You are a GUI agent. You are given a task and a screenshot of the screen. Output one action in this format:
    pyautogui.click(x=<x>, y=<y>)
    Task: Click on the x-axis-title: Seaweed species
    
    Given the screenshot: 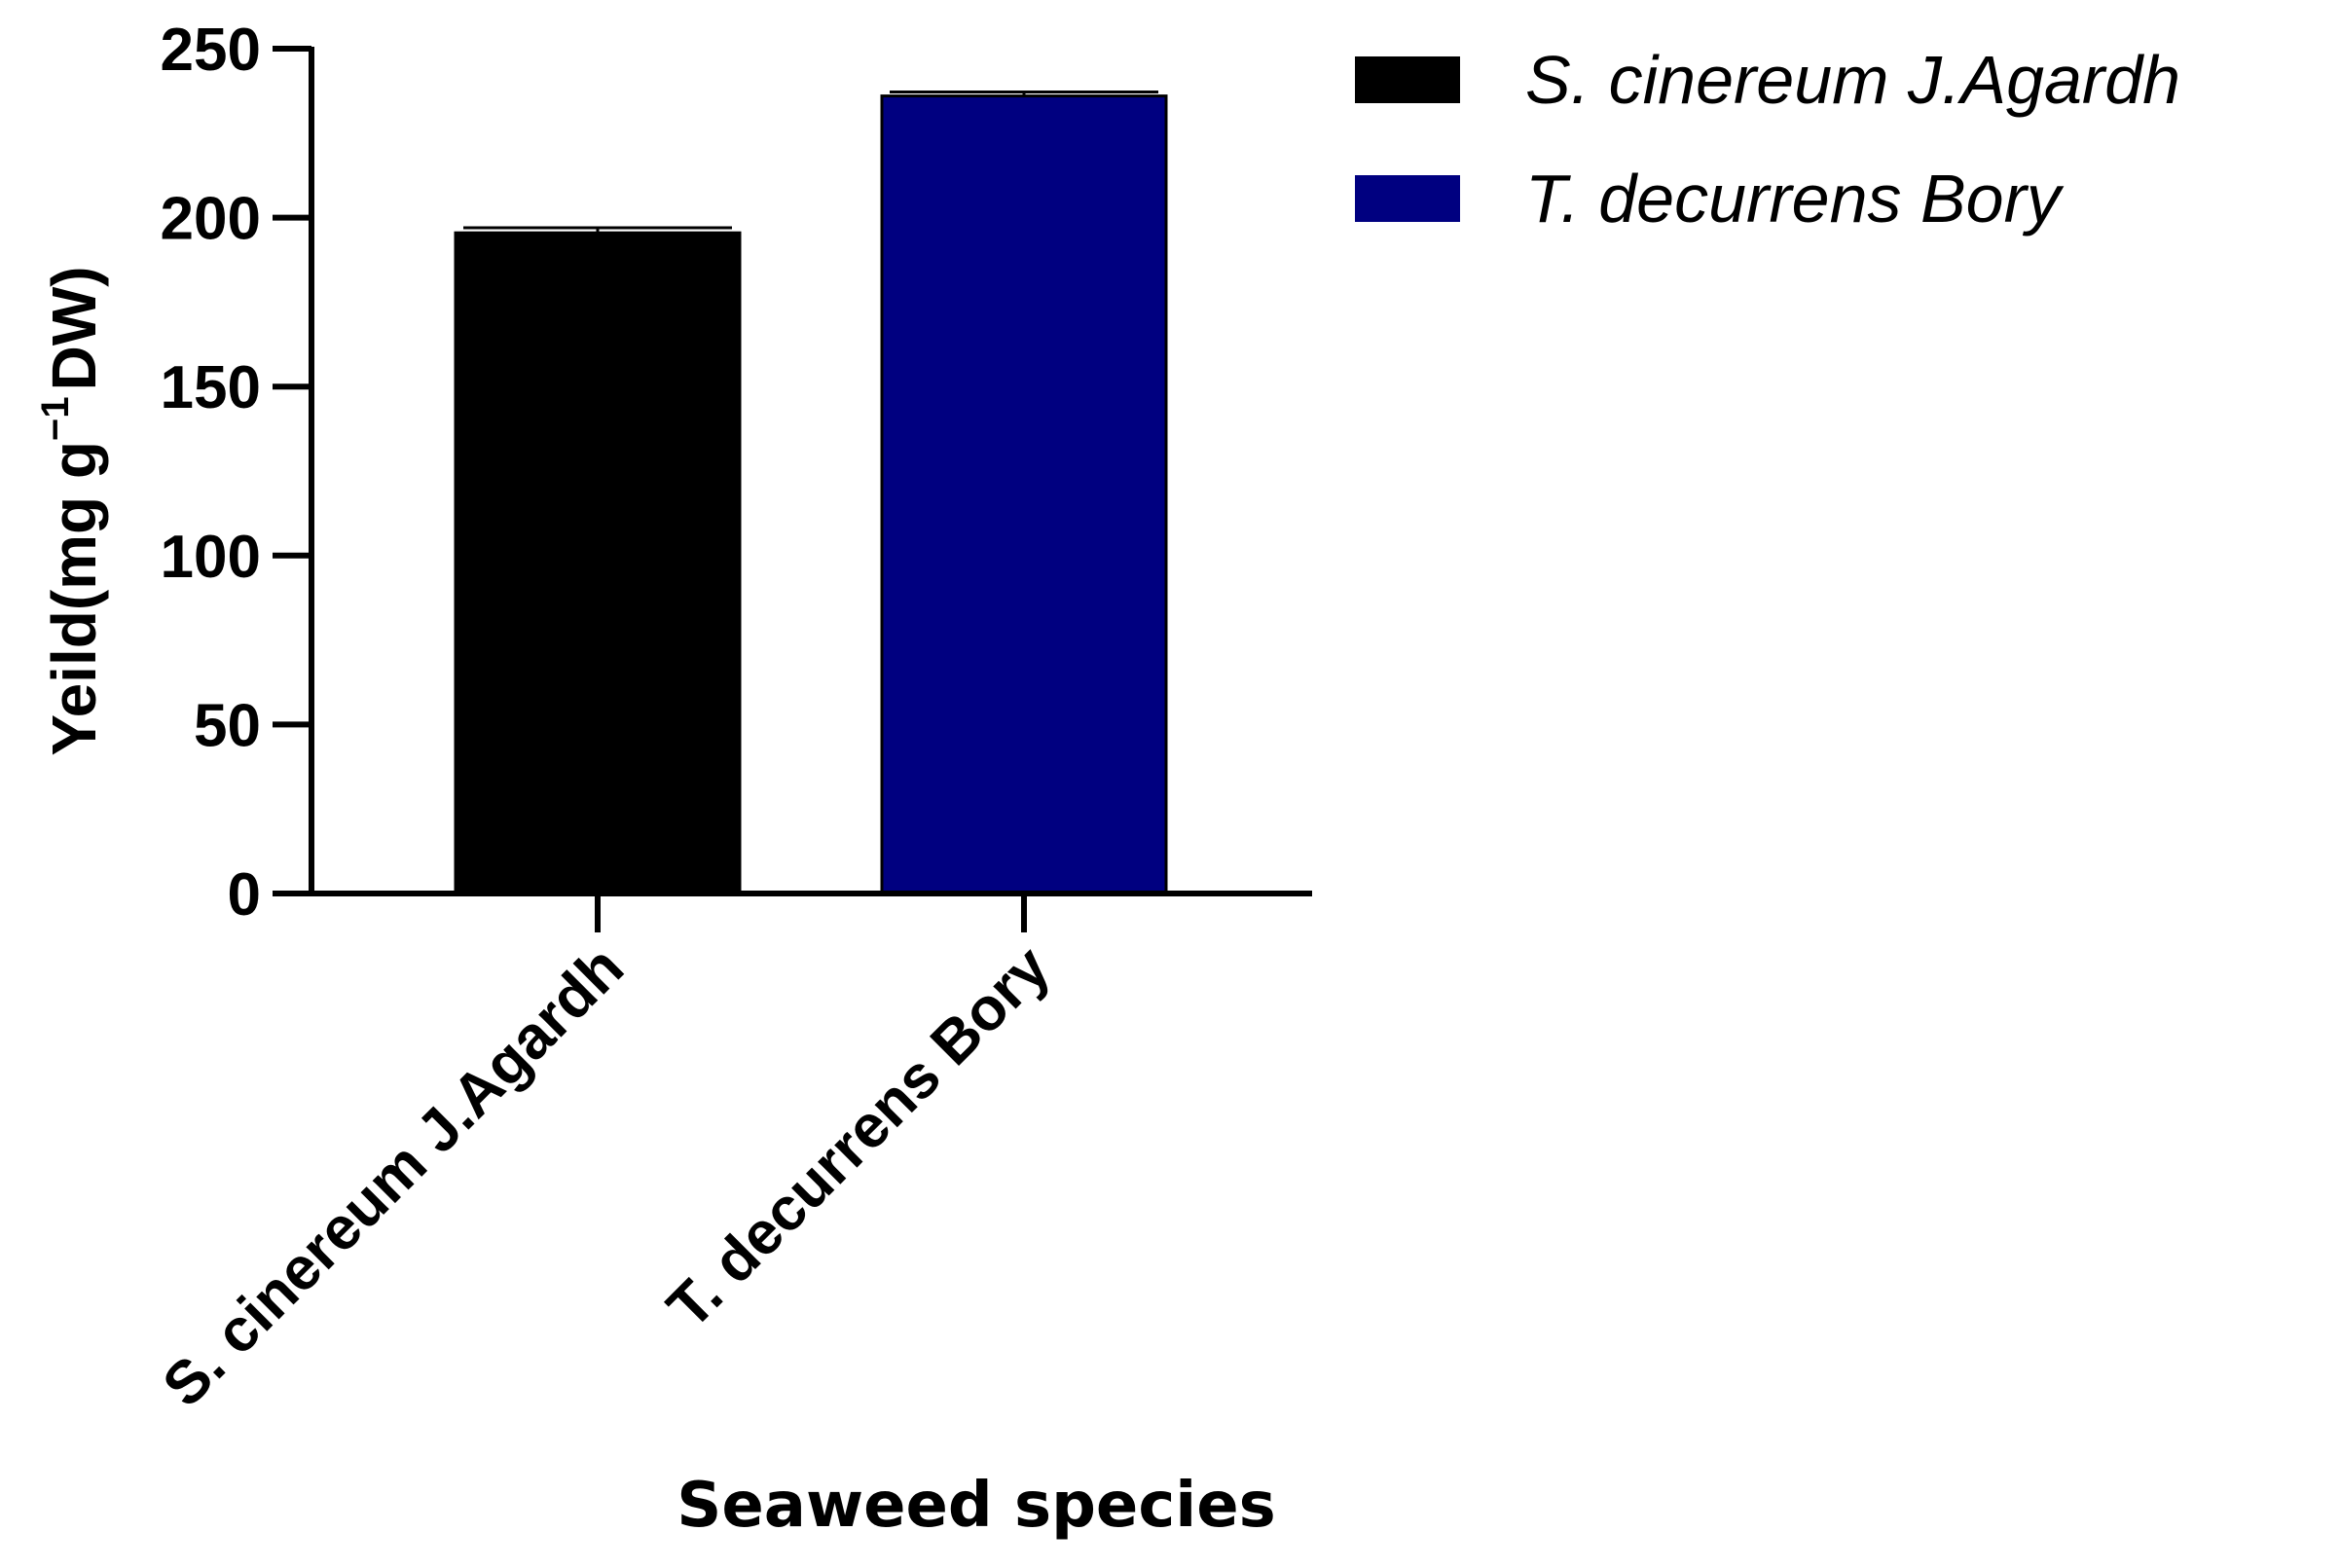 What is the action you would take?
    pyautogui.click(x=975, y=1506)
    